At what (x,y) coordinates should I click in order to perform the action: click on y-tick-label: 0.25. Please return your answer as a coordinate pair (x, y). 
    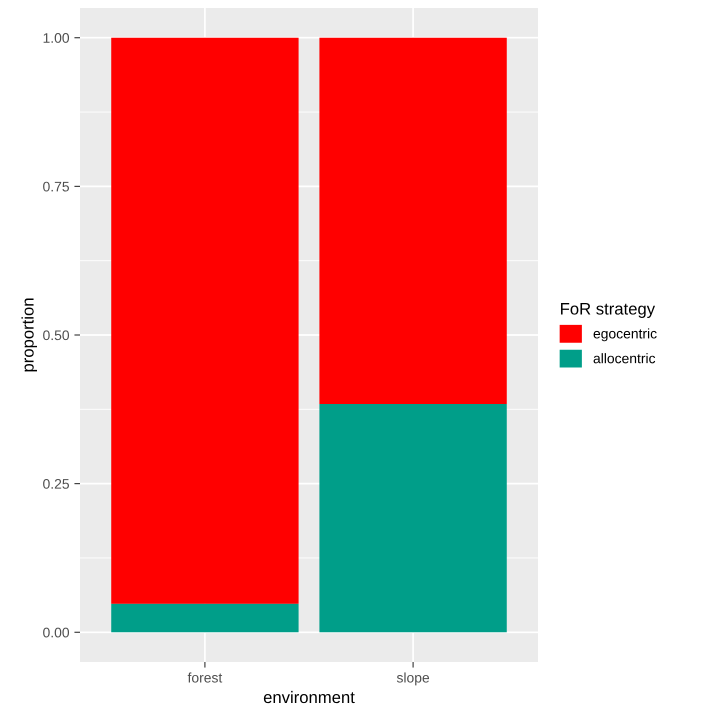
    Looking at the image, I should click on (56, 483).